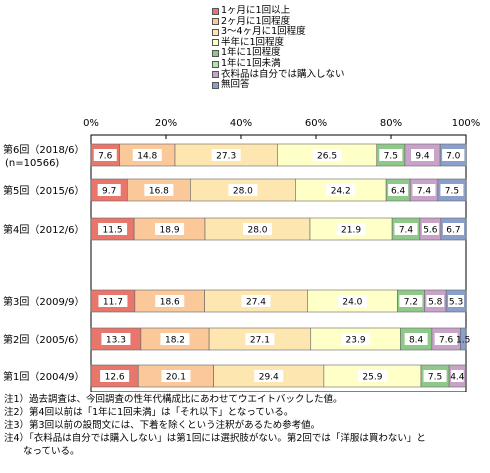 Image resolution: width=490 pixels, height=473 pixels. I want to click on data-label: 9.4, so click(422, 157).